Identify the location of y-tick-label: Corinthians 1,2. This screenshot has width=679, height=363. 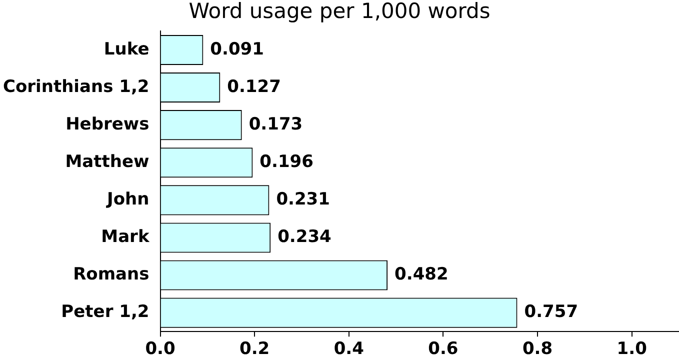
(76, 86).